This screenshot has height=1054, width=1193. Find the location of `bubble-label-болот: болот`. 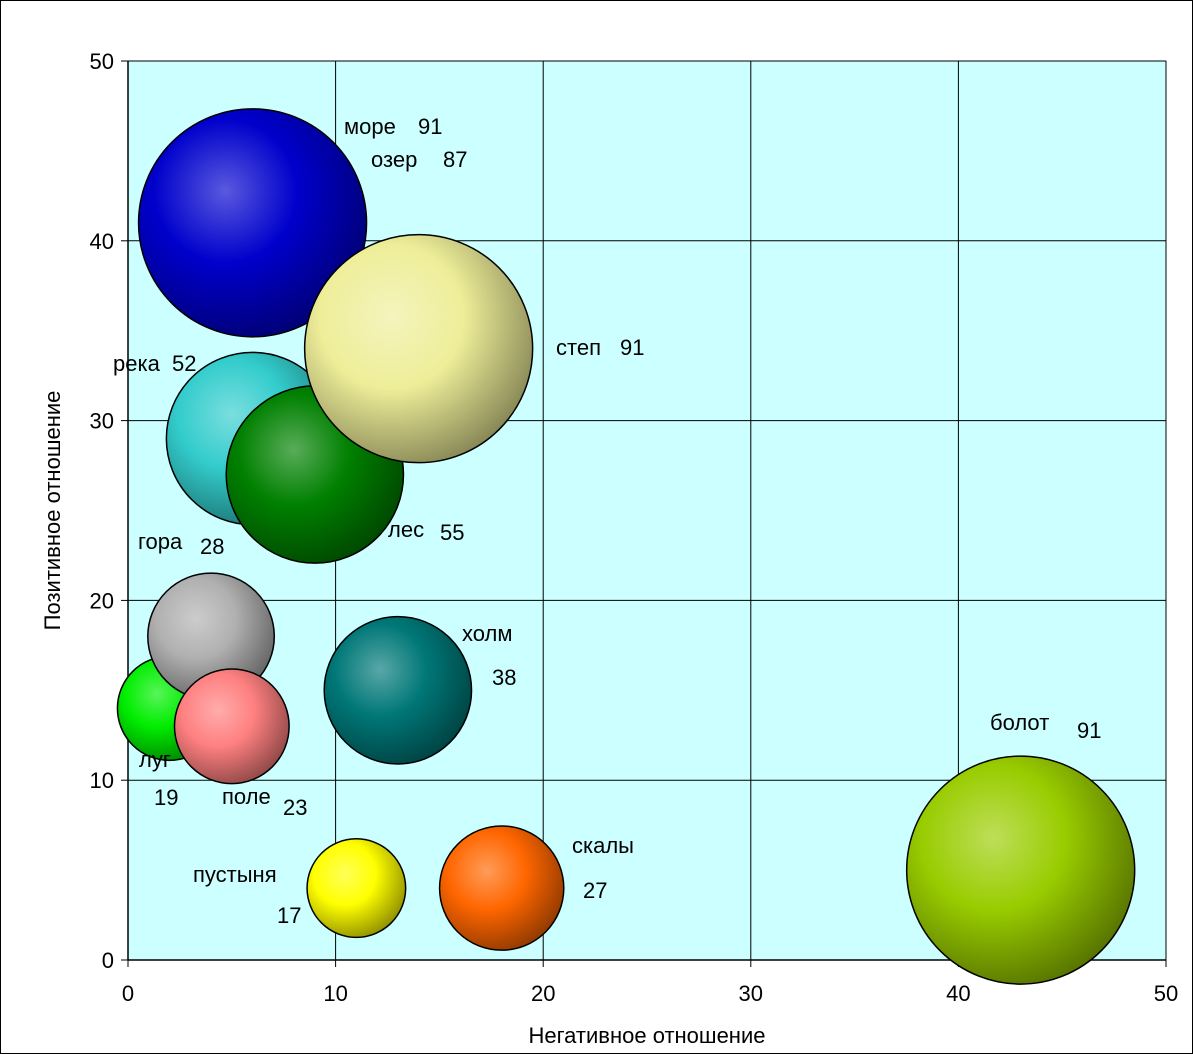

bubble-label-болот: болот is located at coordinates (1019, 722).